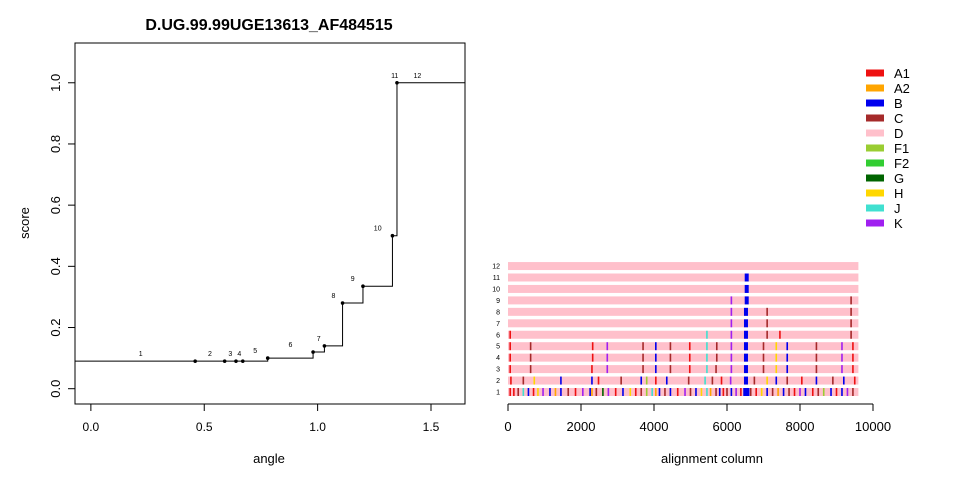 Image resolution: width=960 pixels, height=480 pixels. Describe the element at coordinates (498, 312) in the screenshot. I see `alignment-row-label: 8` at that location.